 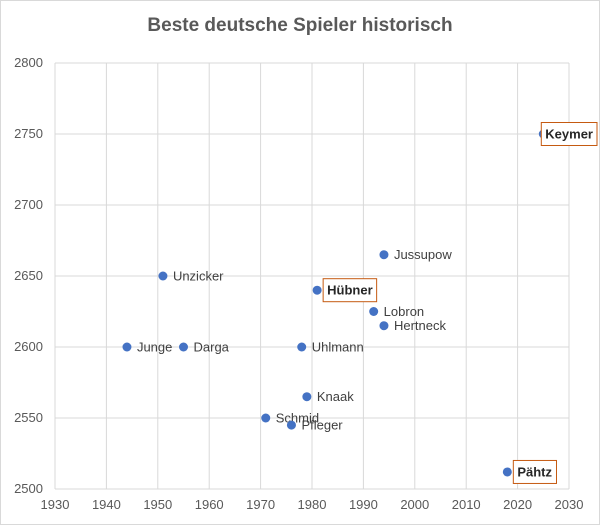 I want to click on x-tick-label: 1970, so click(x=260, y=504).